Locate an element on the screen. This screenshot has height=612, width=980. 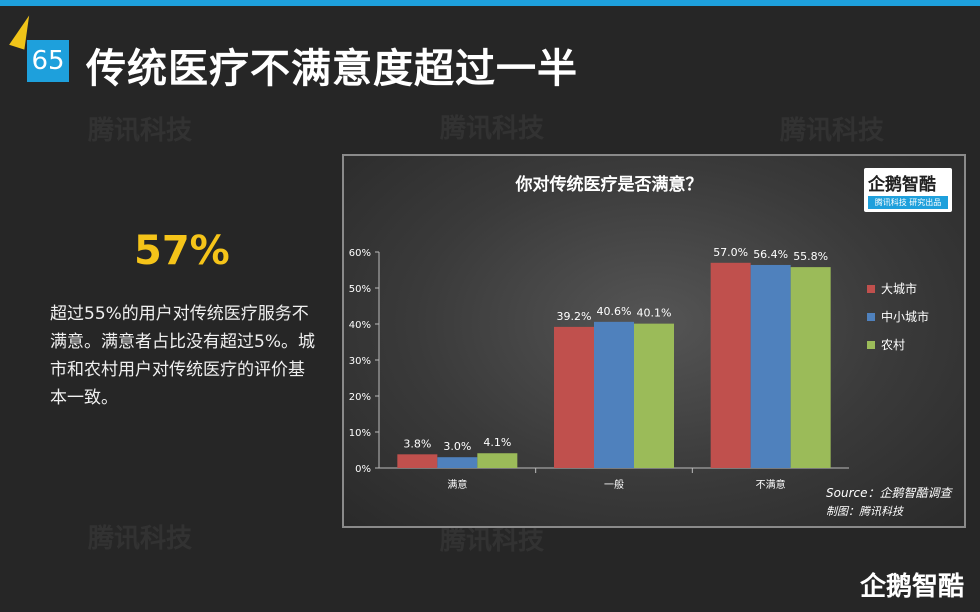
data-label: 3.8% is located at coordinates (417, 443).